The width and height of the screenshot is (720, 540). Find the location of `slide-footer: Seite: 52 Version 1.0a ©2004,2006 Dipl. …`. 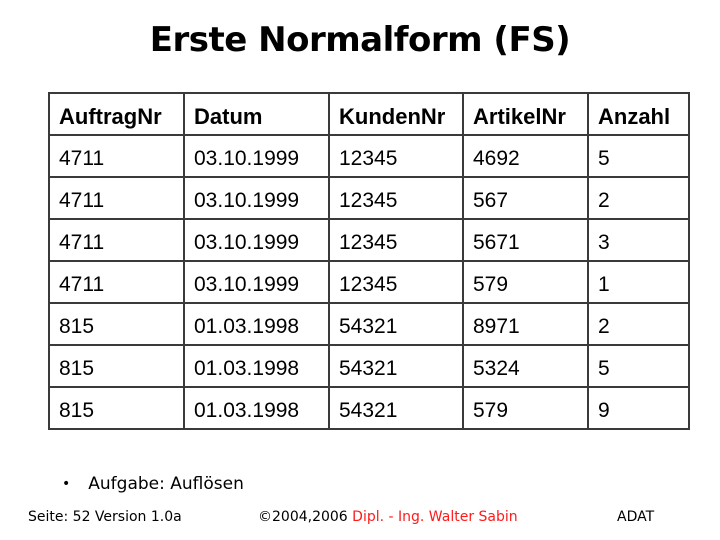

slide-footer: Seite: 52 Version 1.0a ©2004,2006 Dipl. … is located at coordinates (360, 521).